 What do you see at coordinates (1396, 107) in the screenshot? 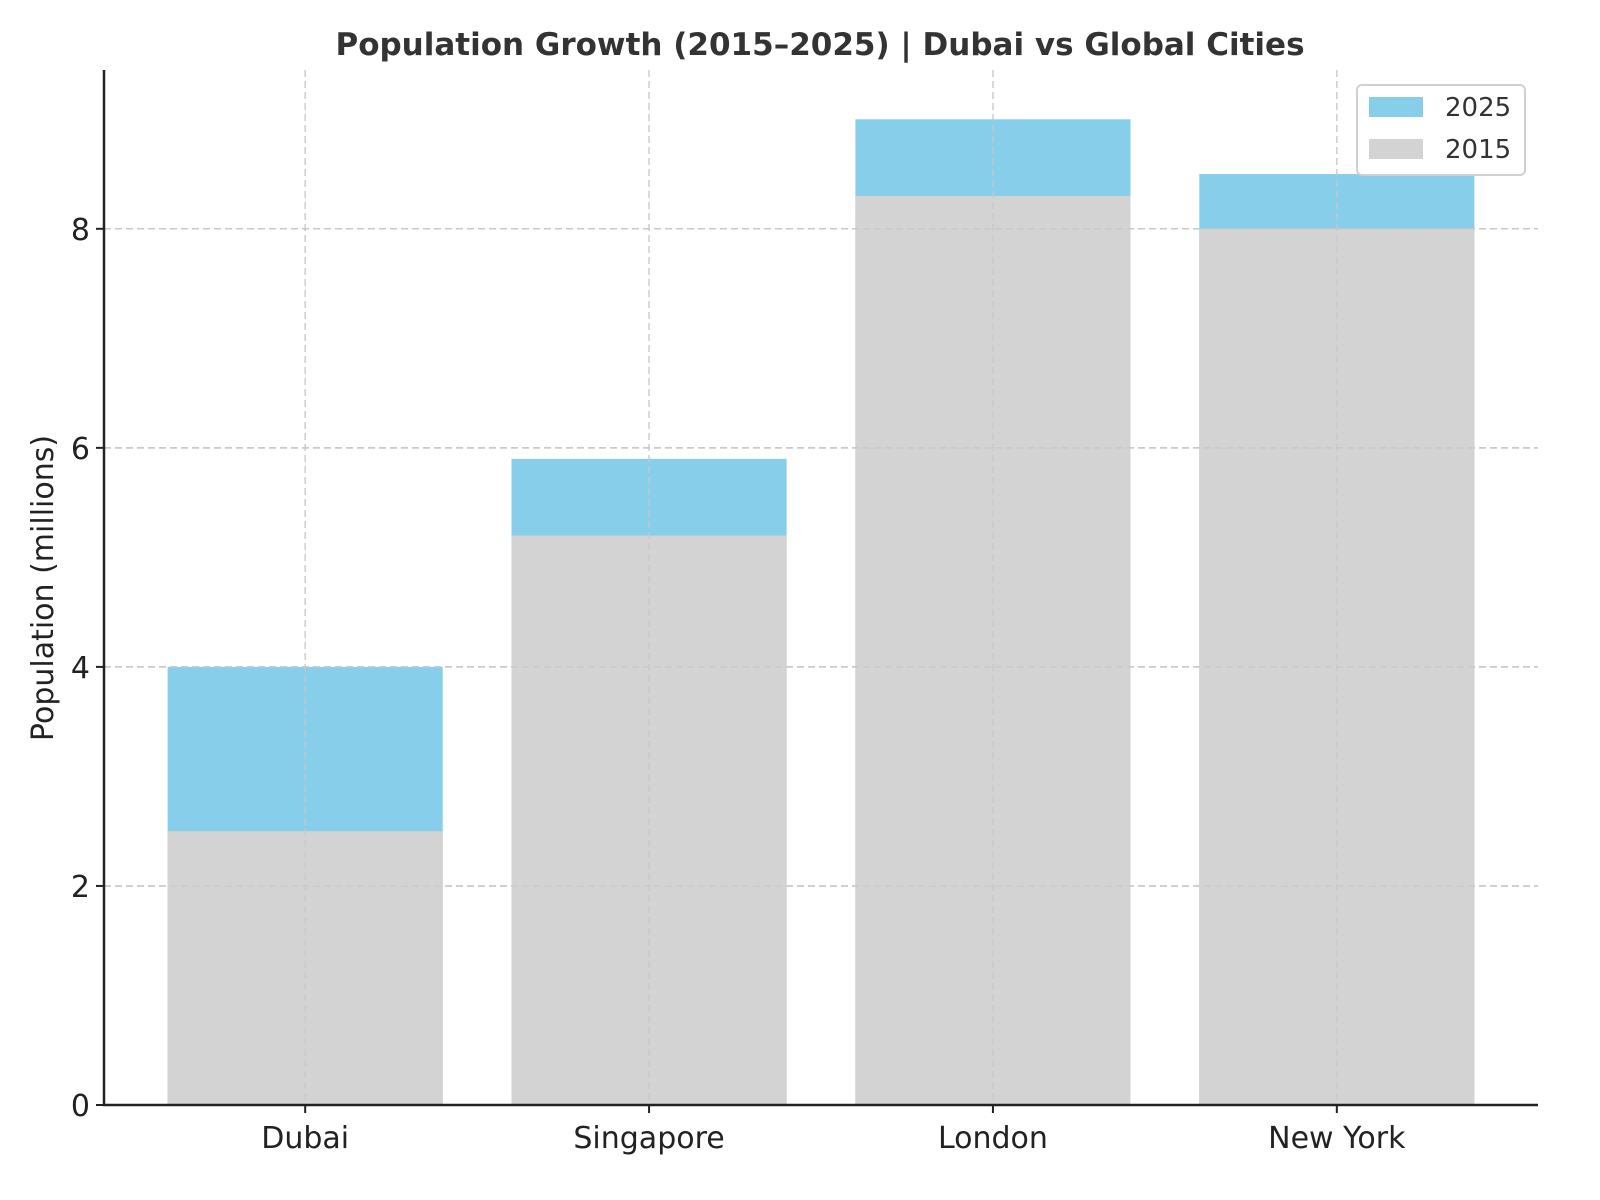
I see `legend-swatch-2025` at bounding box center [1396, 107].